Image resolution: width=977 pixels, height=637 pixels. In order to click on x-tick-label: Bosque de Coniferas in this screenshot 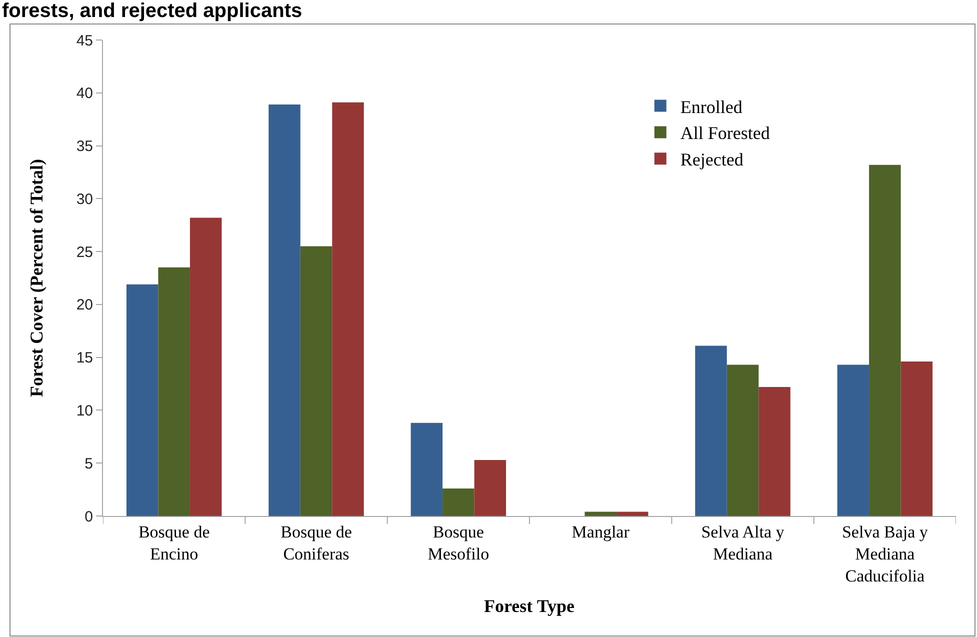, I will do `click(316, 543)`.